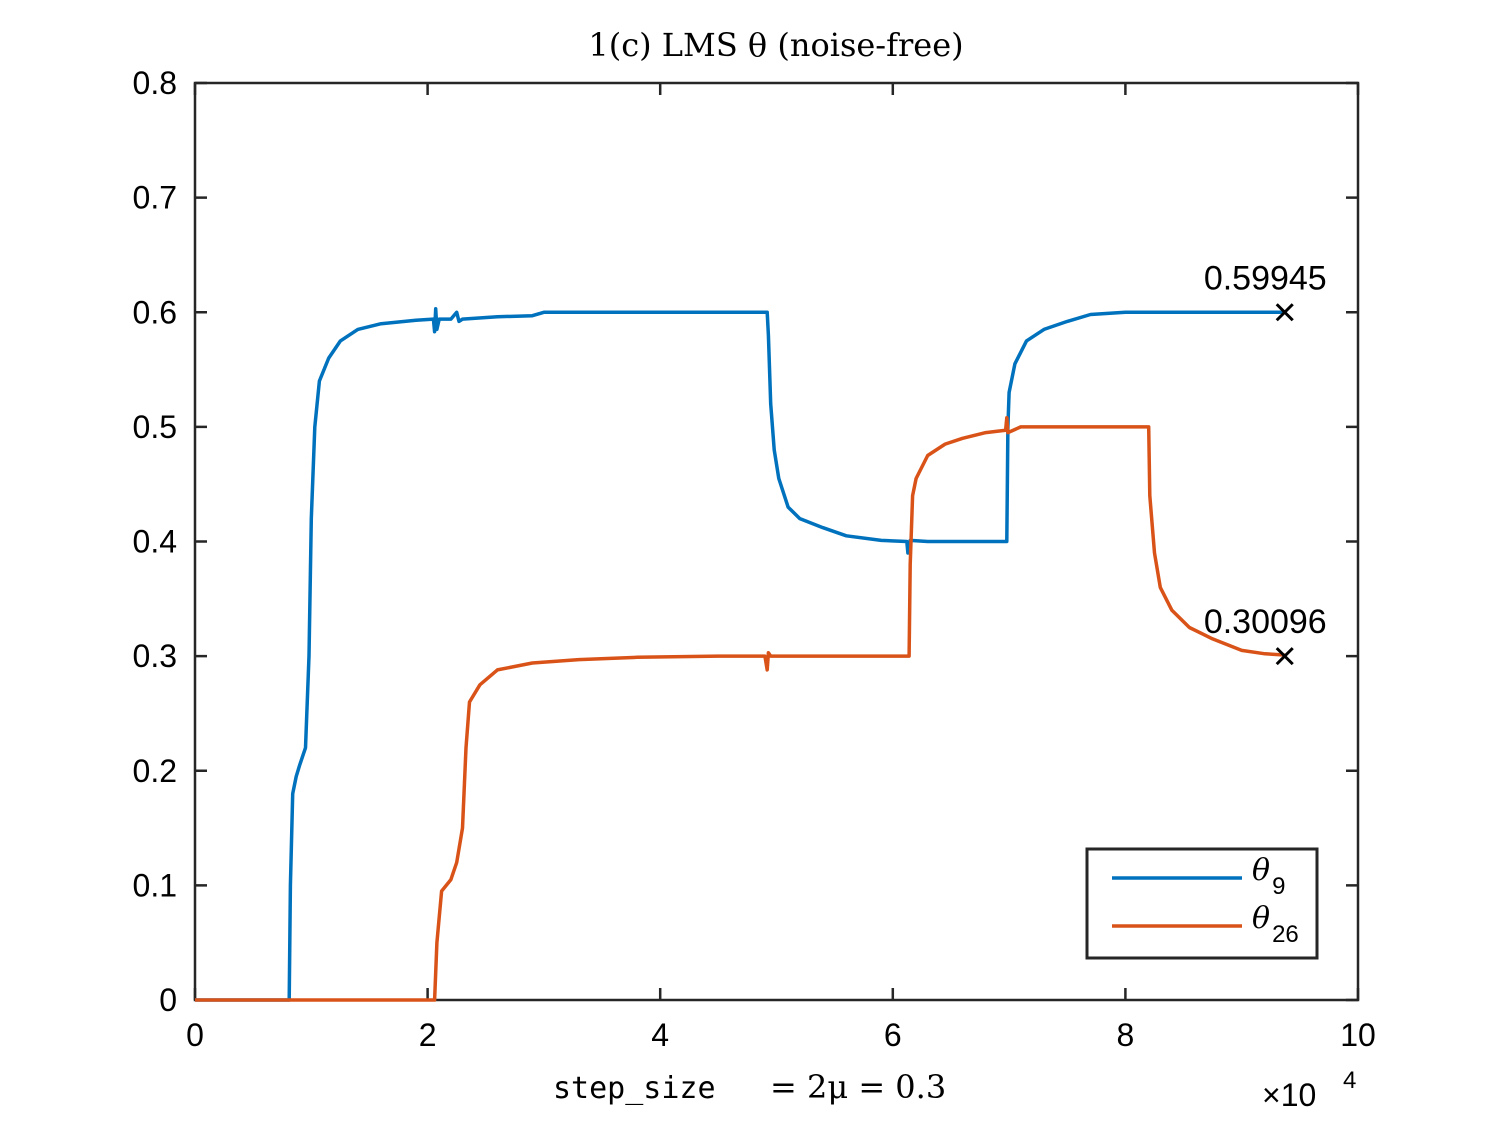  Describe the element at coordinates (1289, 1095) in the screenshot. I see `x-axis-exponent: ×10` at that location.